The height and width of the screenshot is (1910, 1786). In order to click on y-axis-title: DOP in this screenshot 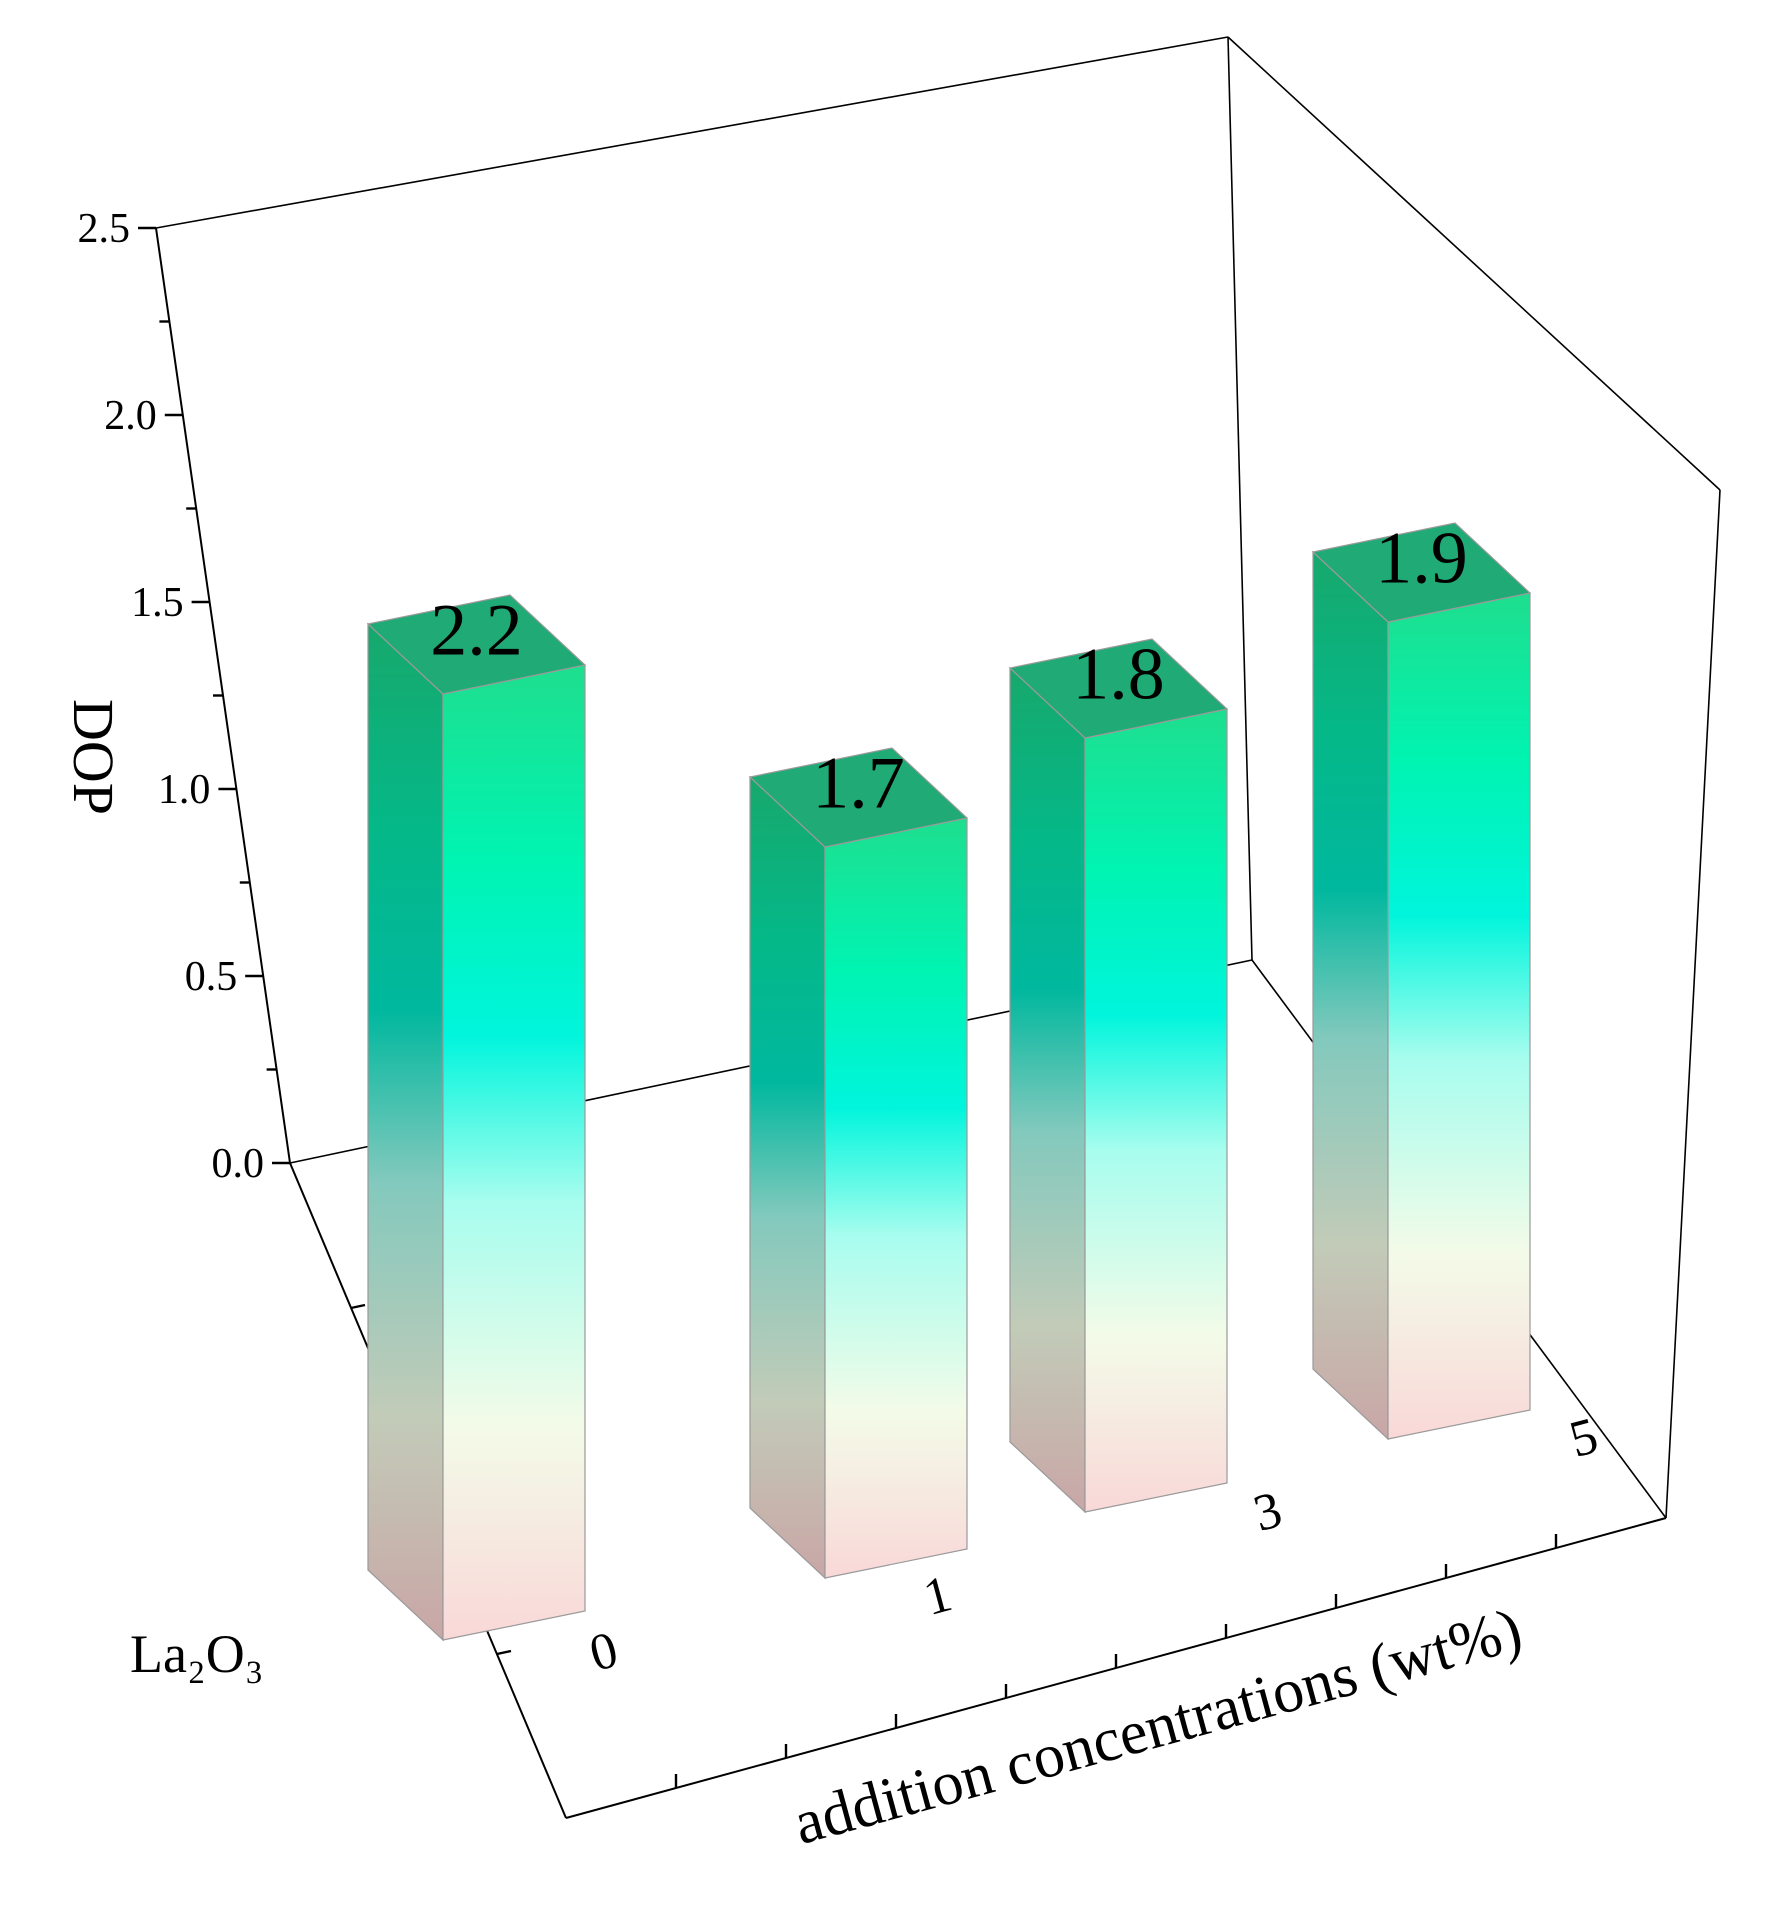, I will do `click(93, 757)`.